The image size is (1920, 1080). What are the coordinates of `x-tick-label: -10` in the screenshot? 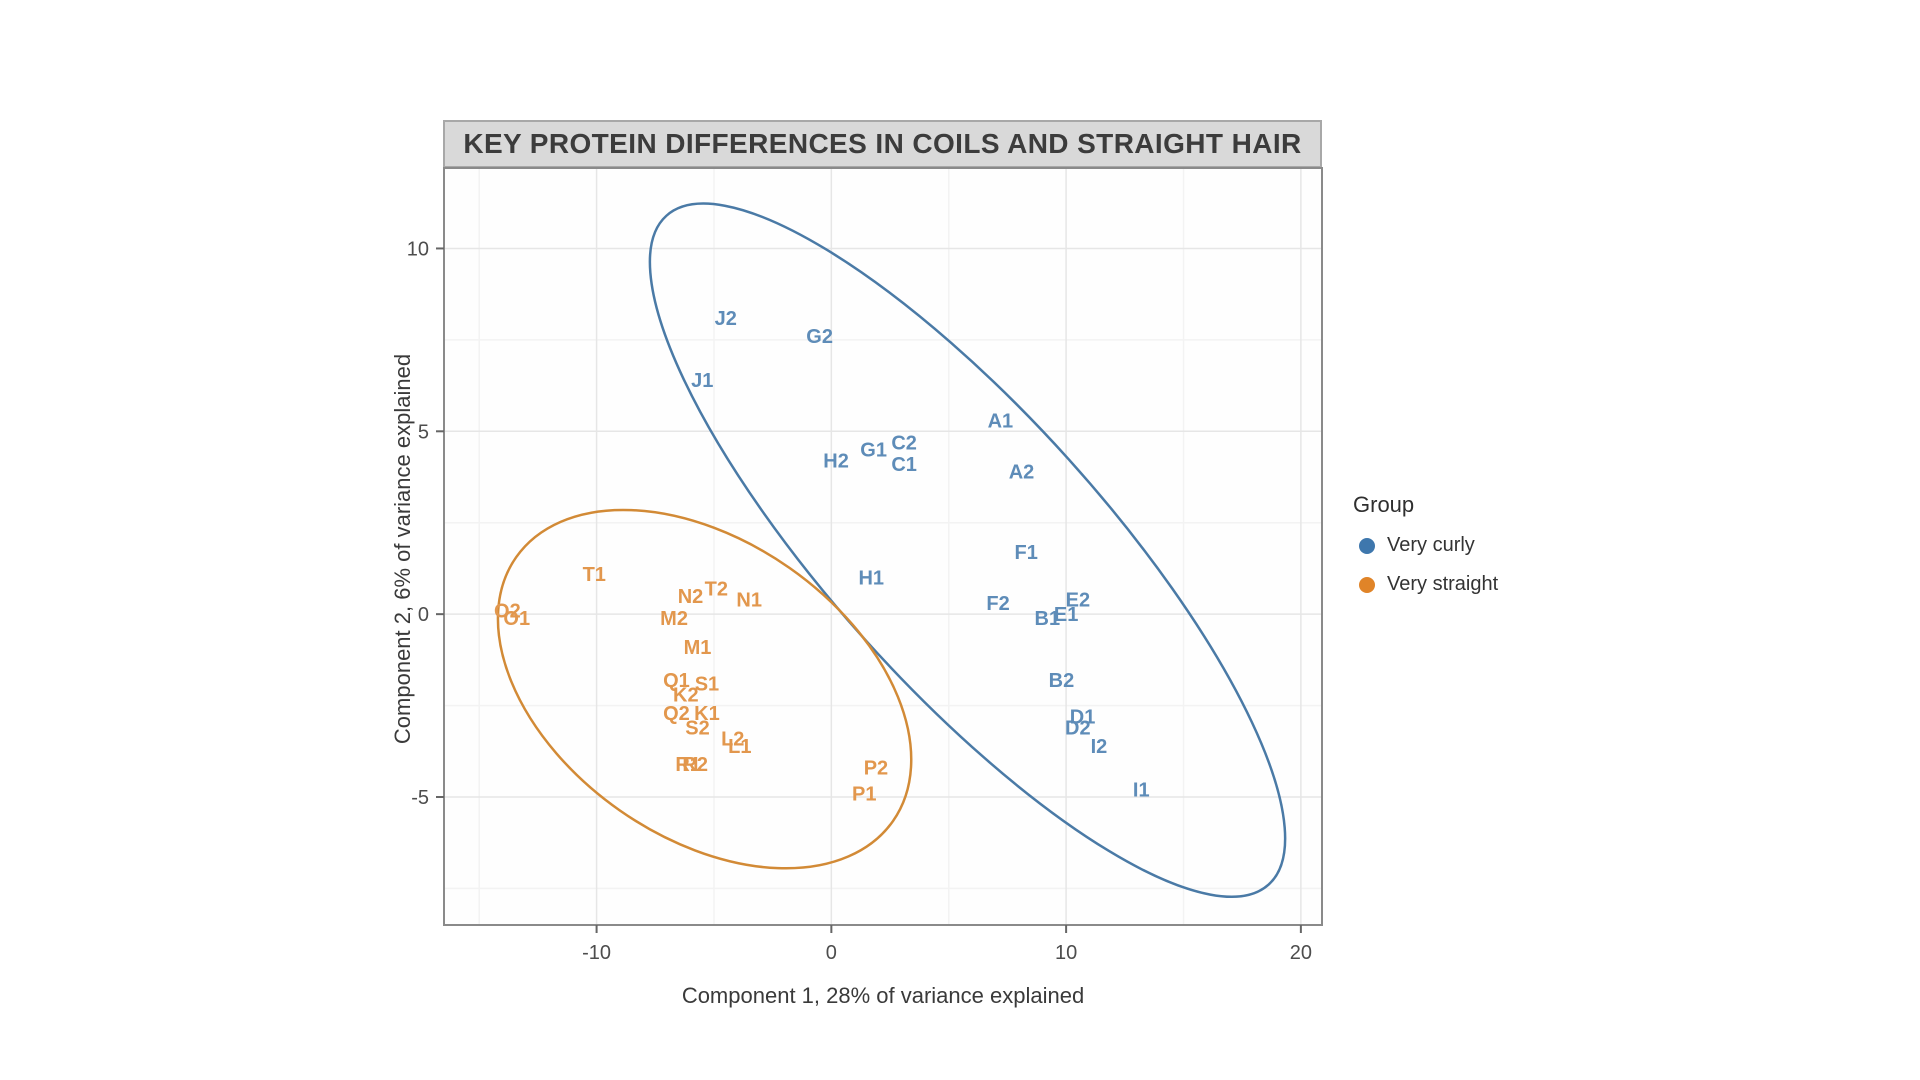 It's located at (596, 953).